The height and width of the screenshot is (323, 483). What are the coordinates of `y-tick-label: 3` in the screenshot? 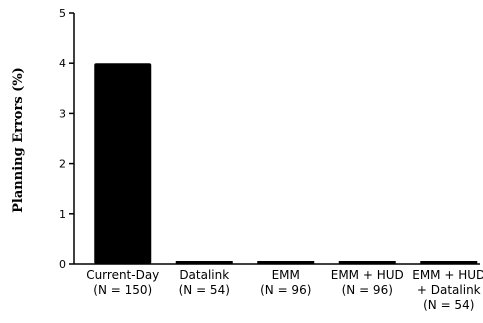 It's located at (62, 113).